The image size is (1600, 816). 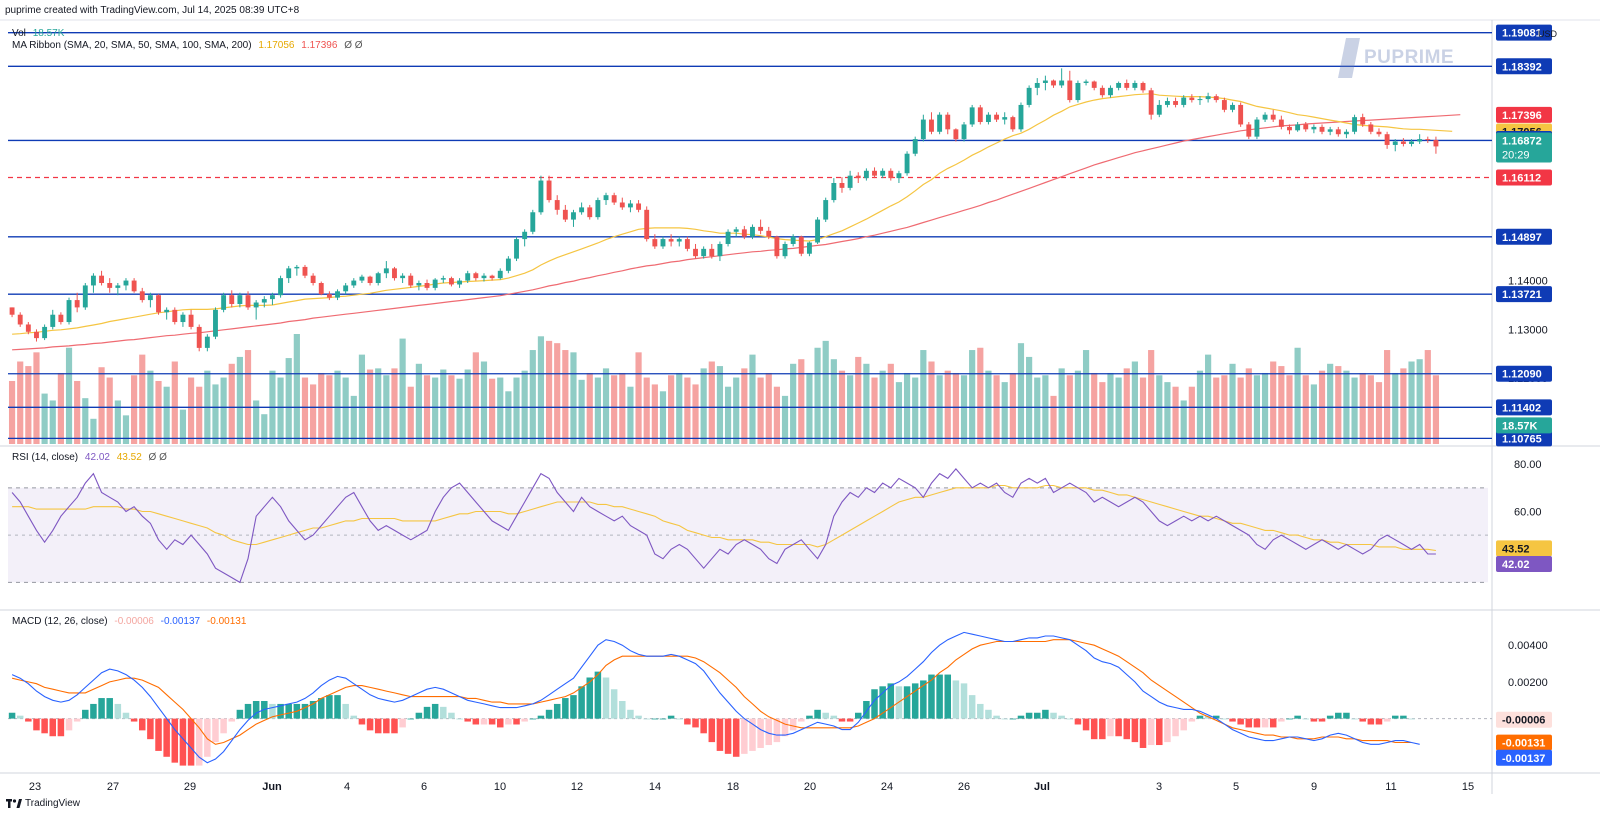 What do you see at coordinates (715, 697) in the screenshot?
I see `macd-line` at bounding box center [715, 697].